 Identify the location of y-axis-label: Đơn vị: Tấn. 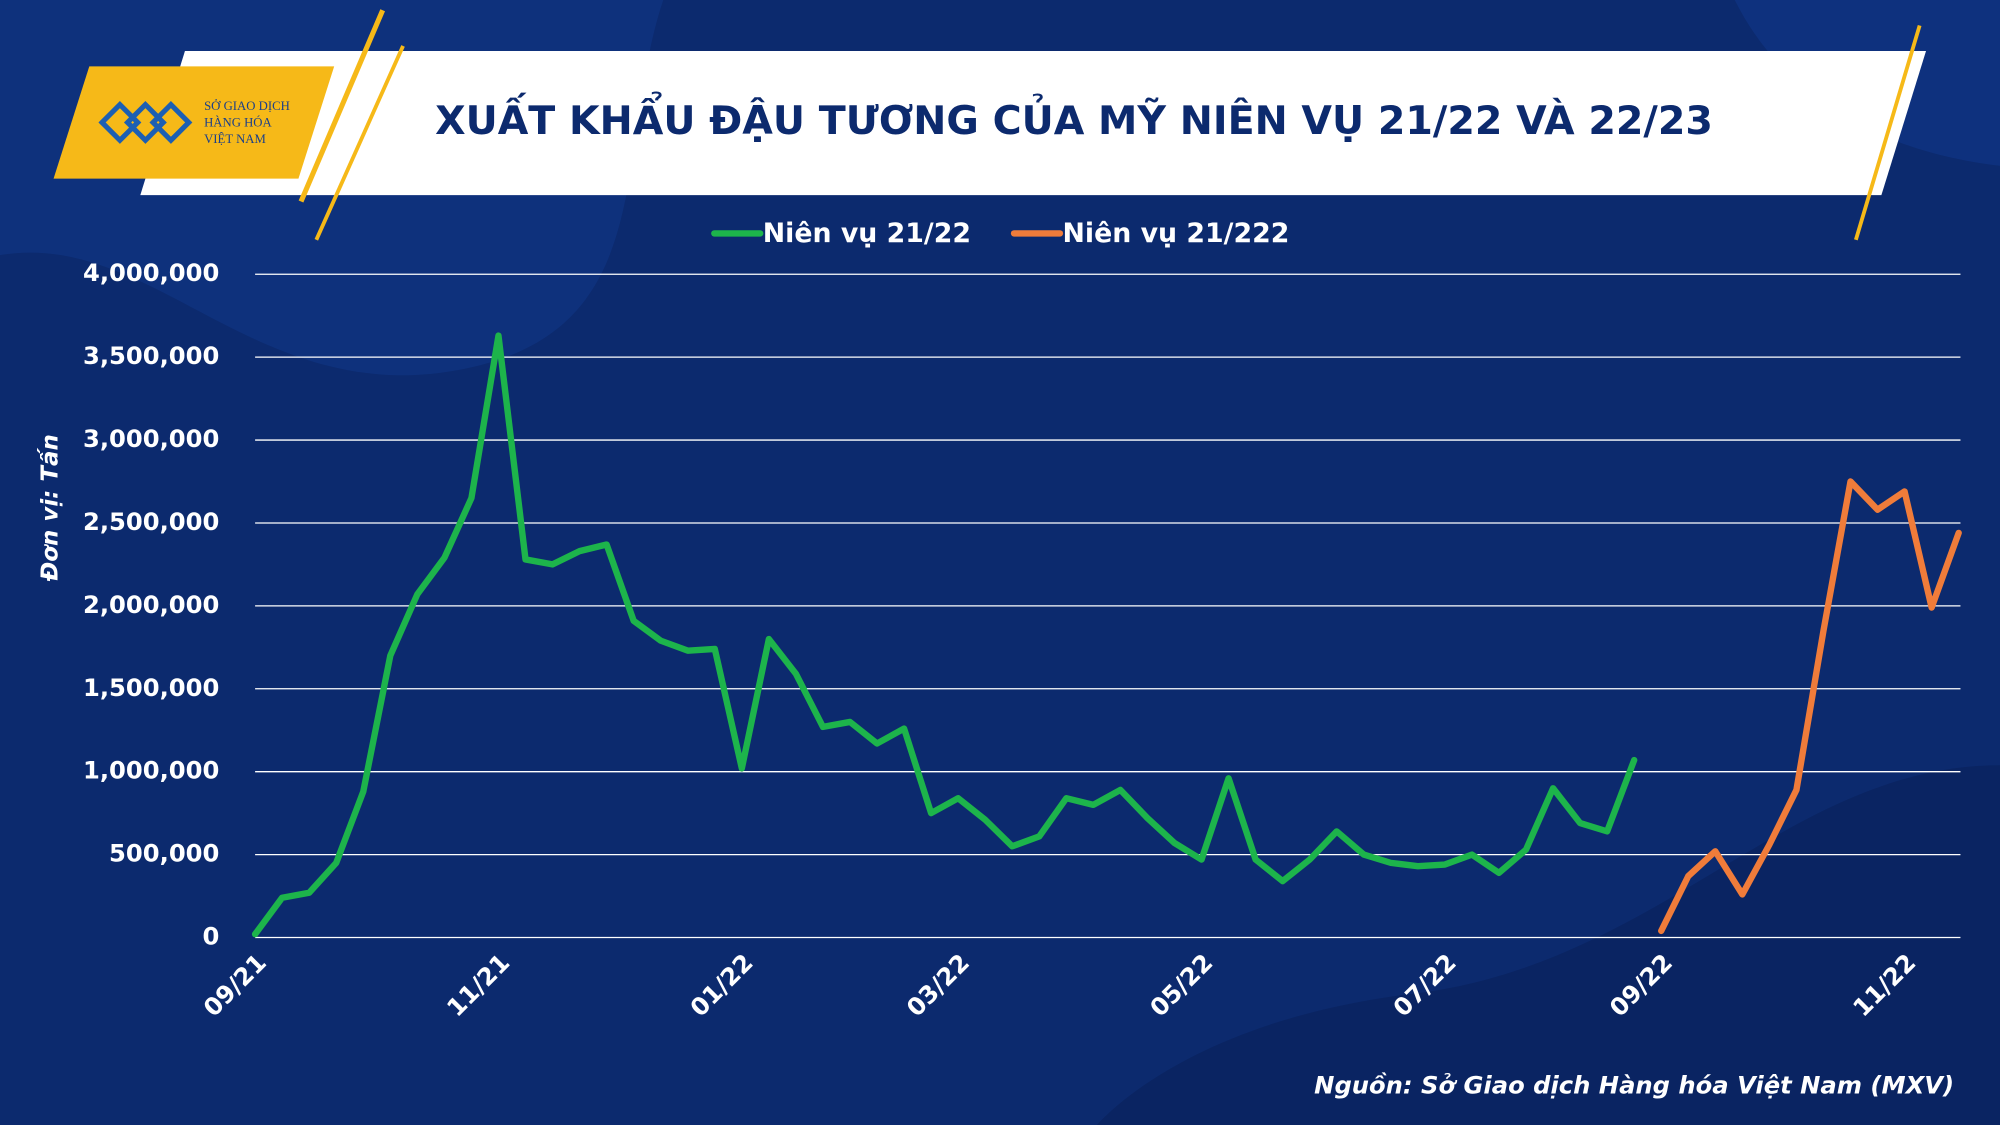
(50, 508).